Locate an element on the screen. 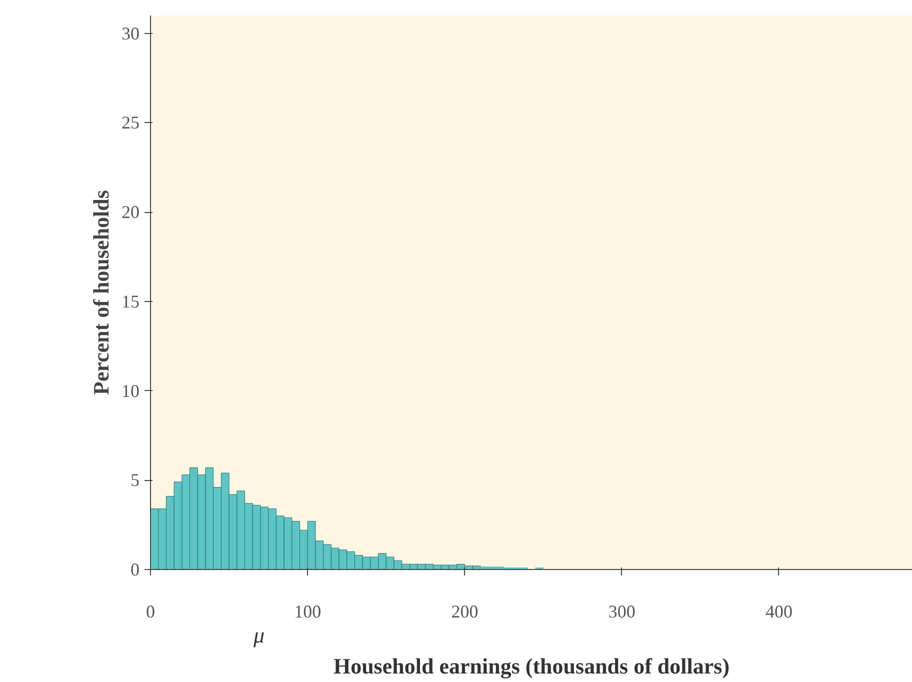 This screenshot has height=682, width=912. y-tick-label: 25 is located at coordinates (131, 122).